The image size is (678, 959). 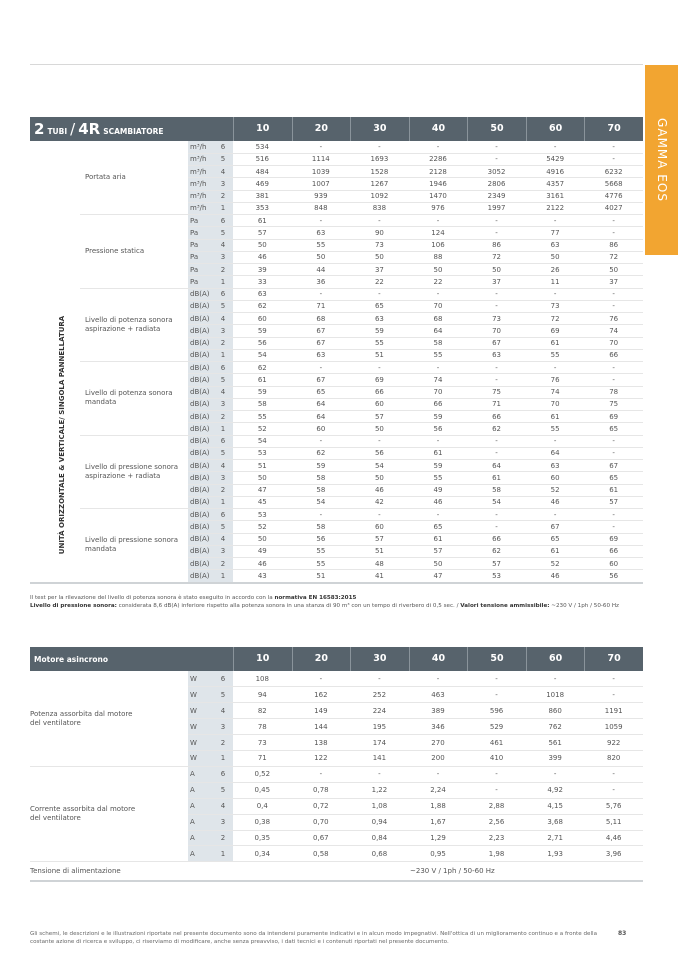 I want to click on value-cell: 2,56, so click(x=496, y=822).